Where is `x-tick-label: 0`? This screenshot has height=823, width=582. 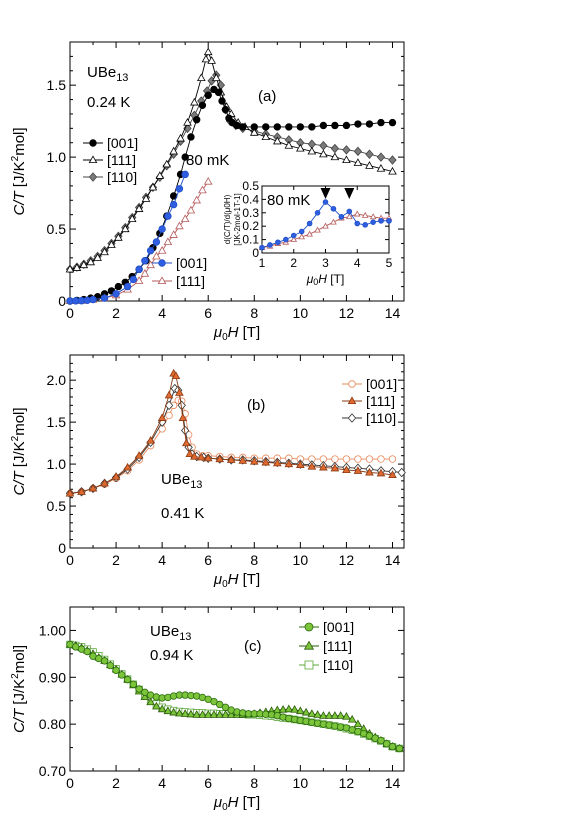 x-tick-label: 0 is located at coordinates (70, 313).